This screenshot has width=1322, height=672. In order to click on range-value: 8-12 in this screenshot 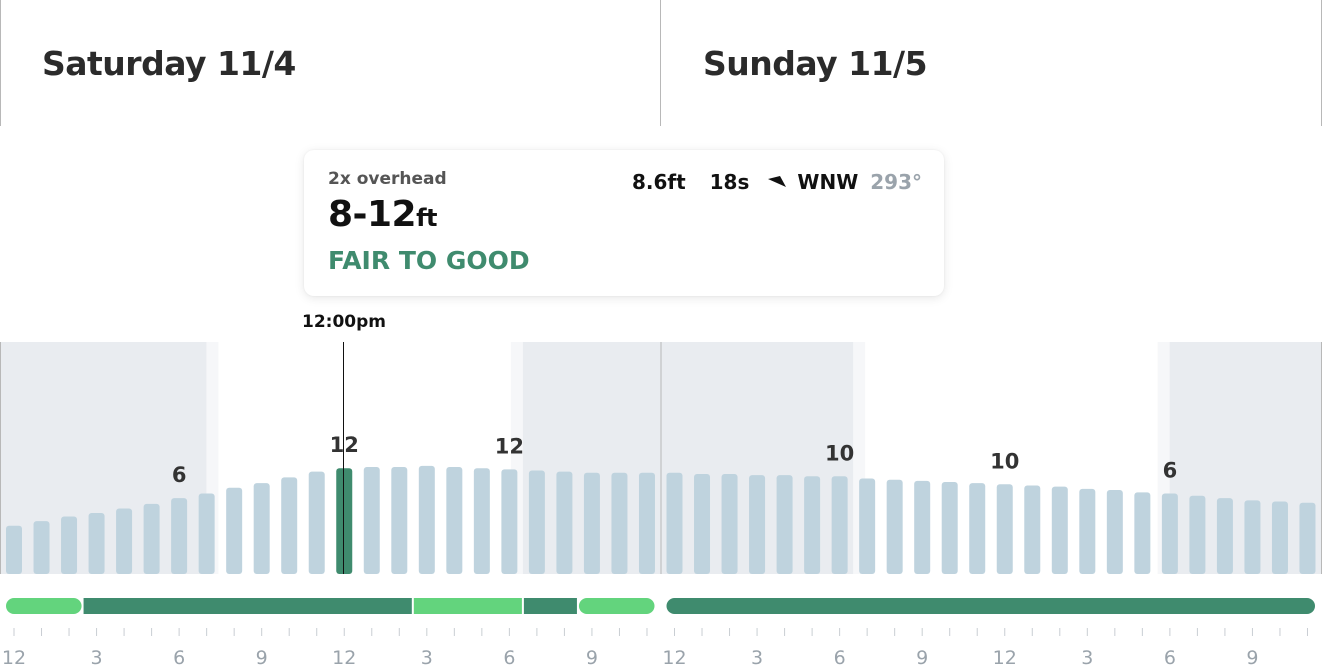, I will do `click(372, 214)`.